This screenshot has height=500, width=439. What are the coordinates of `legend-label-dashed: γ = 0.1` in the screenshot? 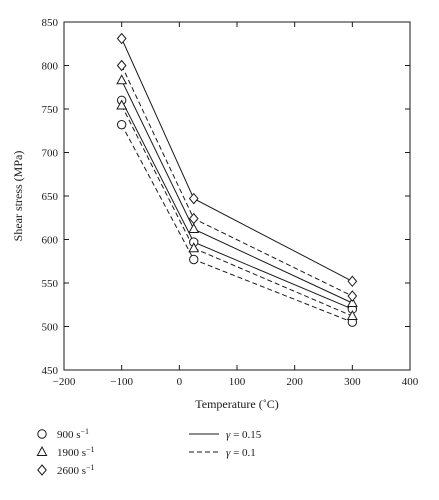 It's located at (241, 453).